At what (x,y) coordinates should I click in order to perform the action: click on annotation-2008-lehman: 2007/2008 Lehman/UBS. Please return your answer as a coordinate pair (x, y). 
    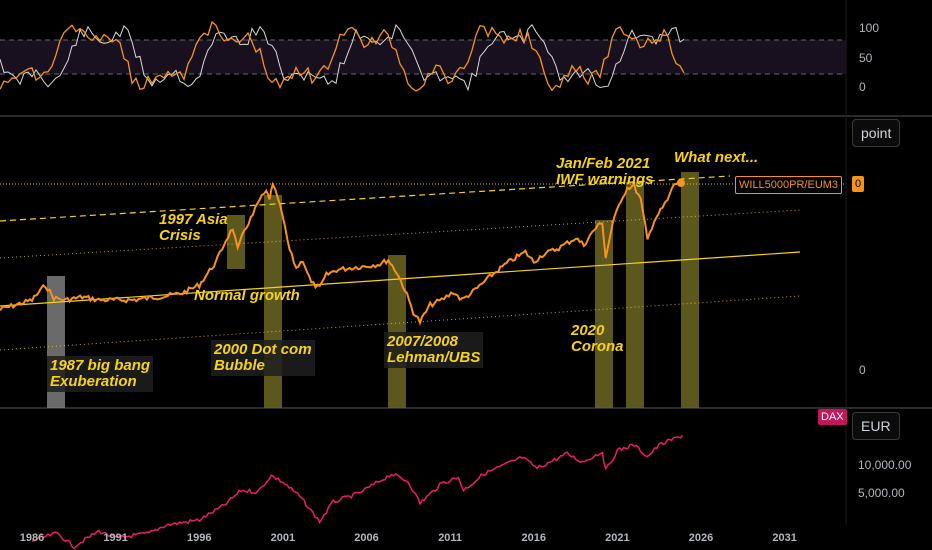
    Looking at the image, I should click on (434, 350).